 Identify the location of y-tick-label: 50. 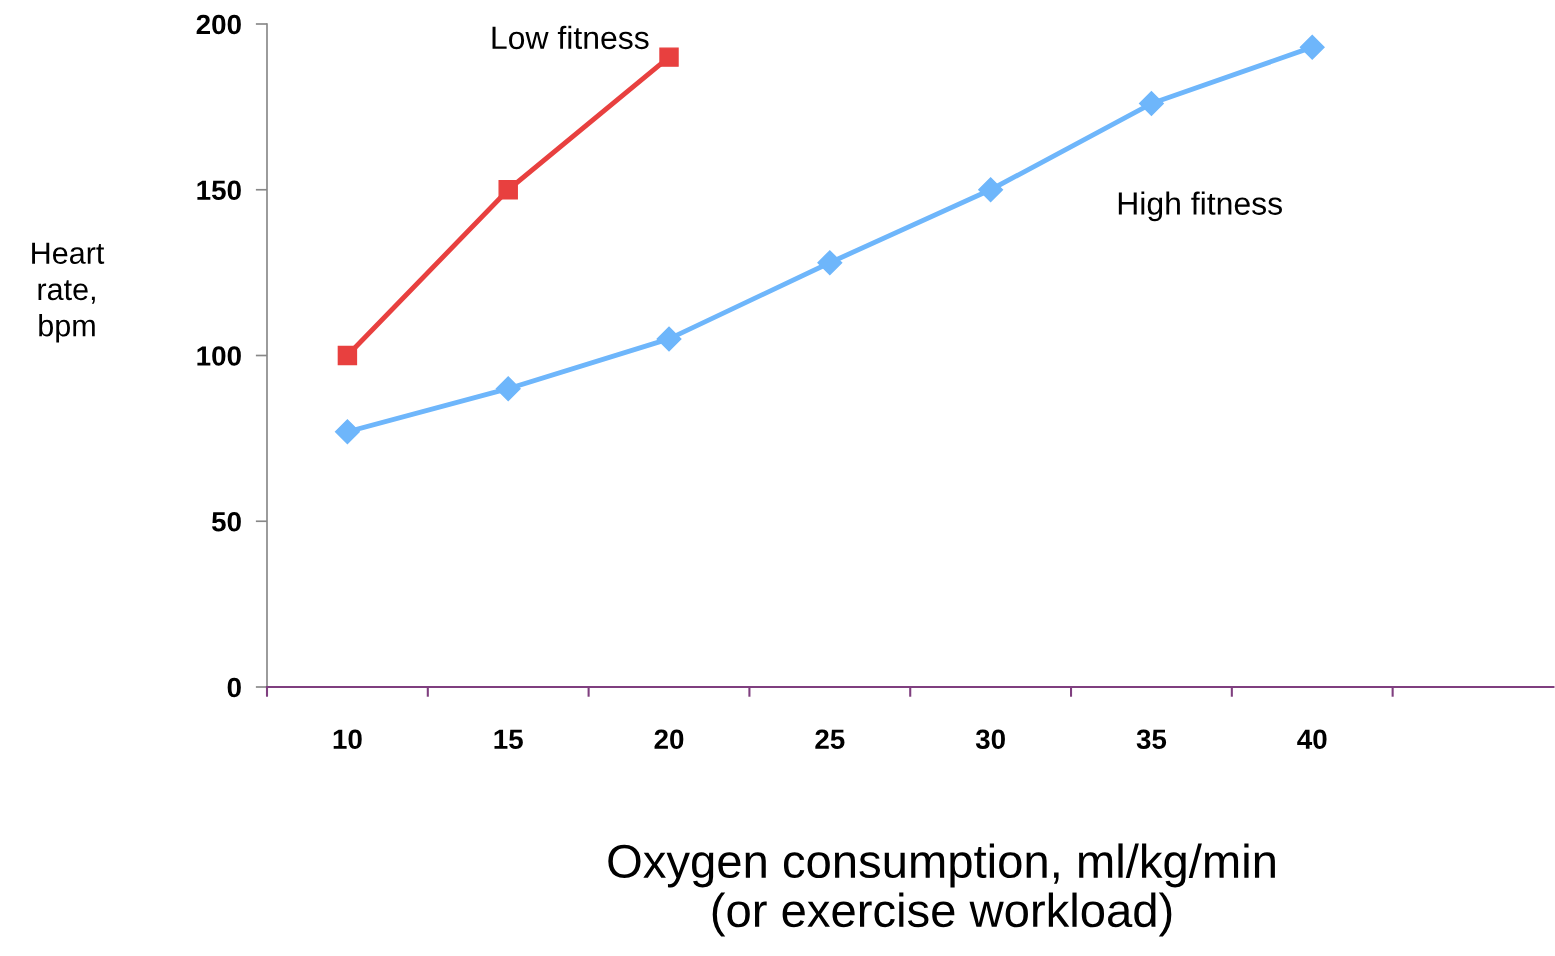
(226, 521).